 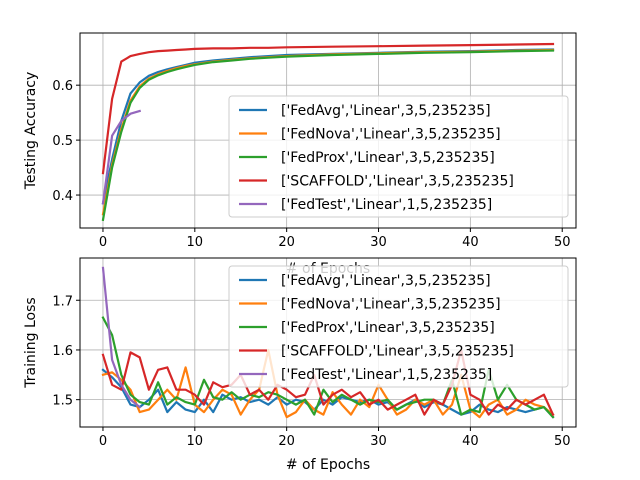 I want to click on y-axis-title: Testing Accuracy, so click(x=31, y=131).